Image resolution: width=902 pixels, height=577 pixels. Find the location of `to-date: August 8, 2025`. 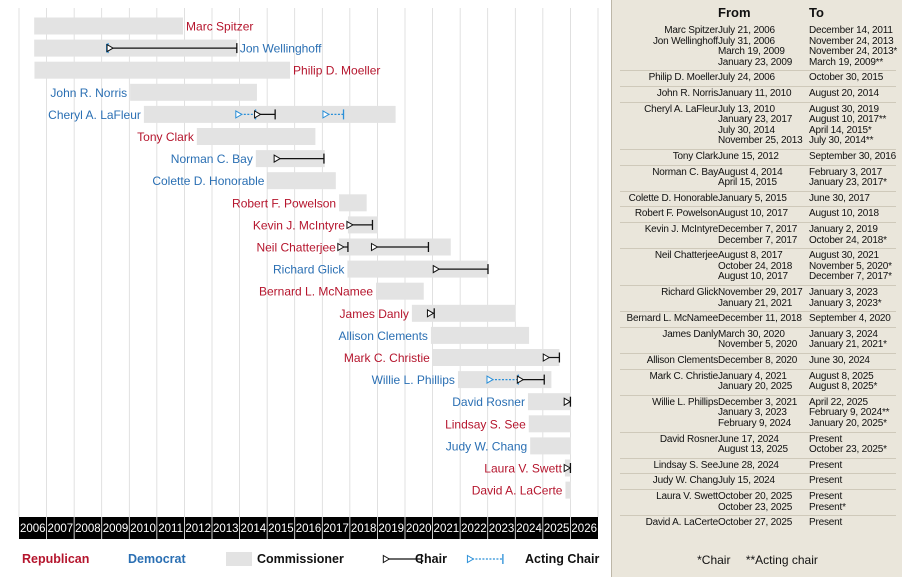

to-date: August 8, 2025 is located at coordinates (841, 376).